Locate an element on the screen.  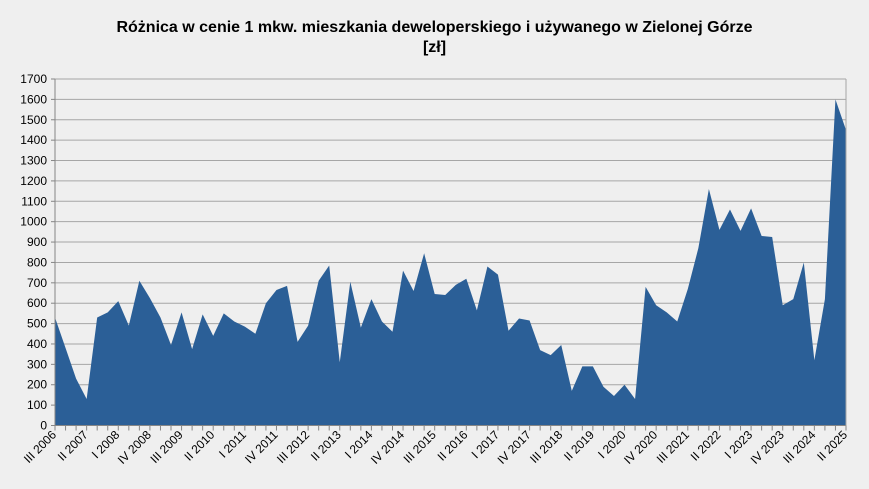
x-tick-label: II 2016 is located at coordinates (453, 445).